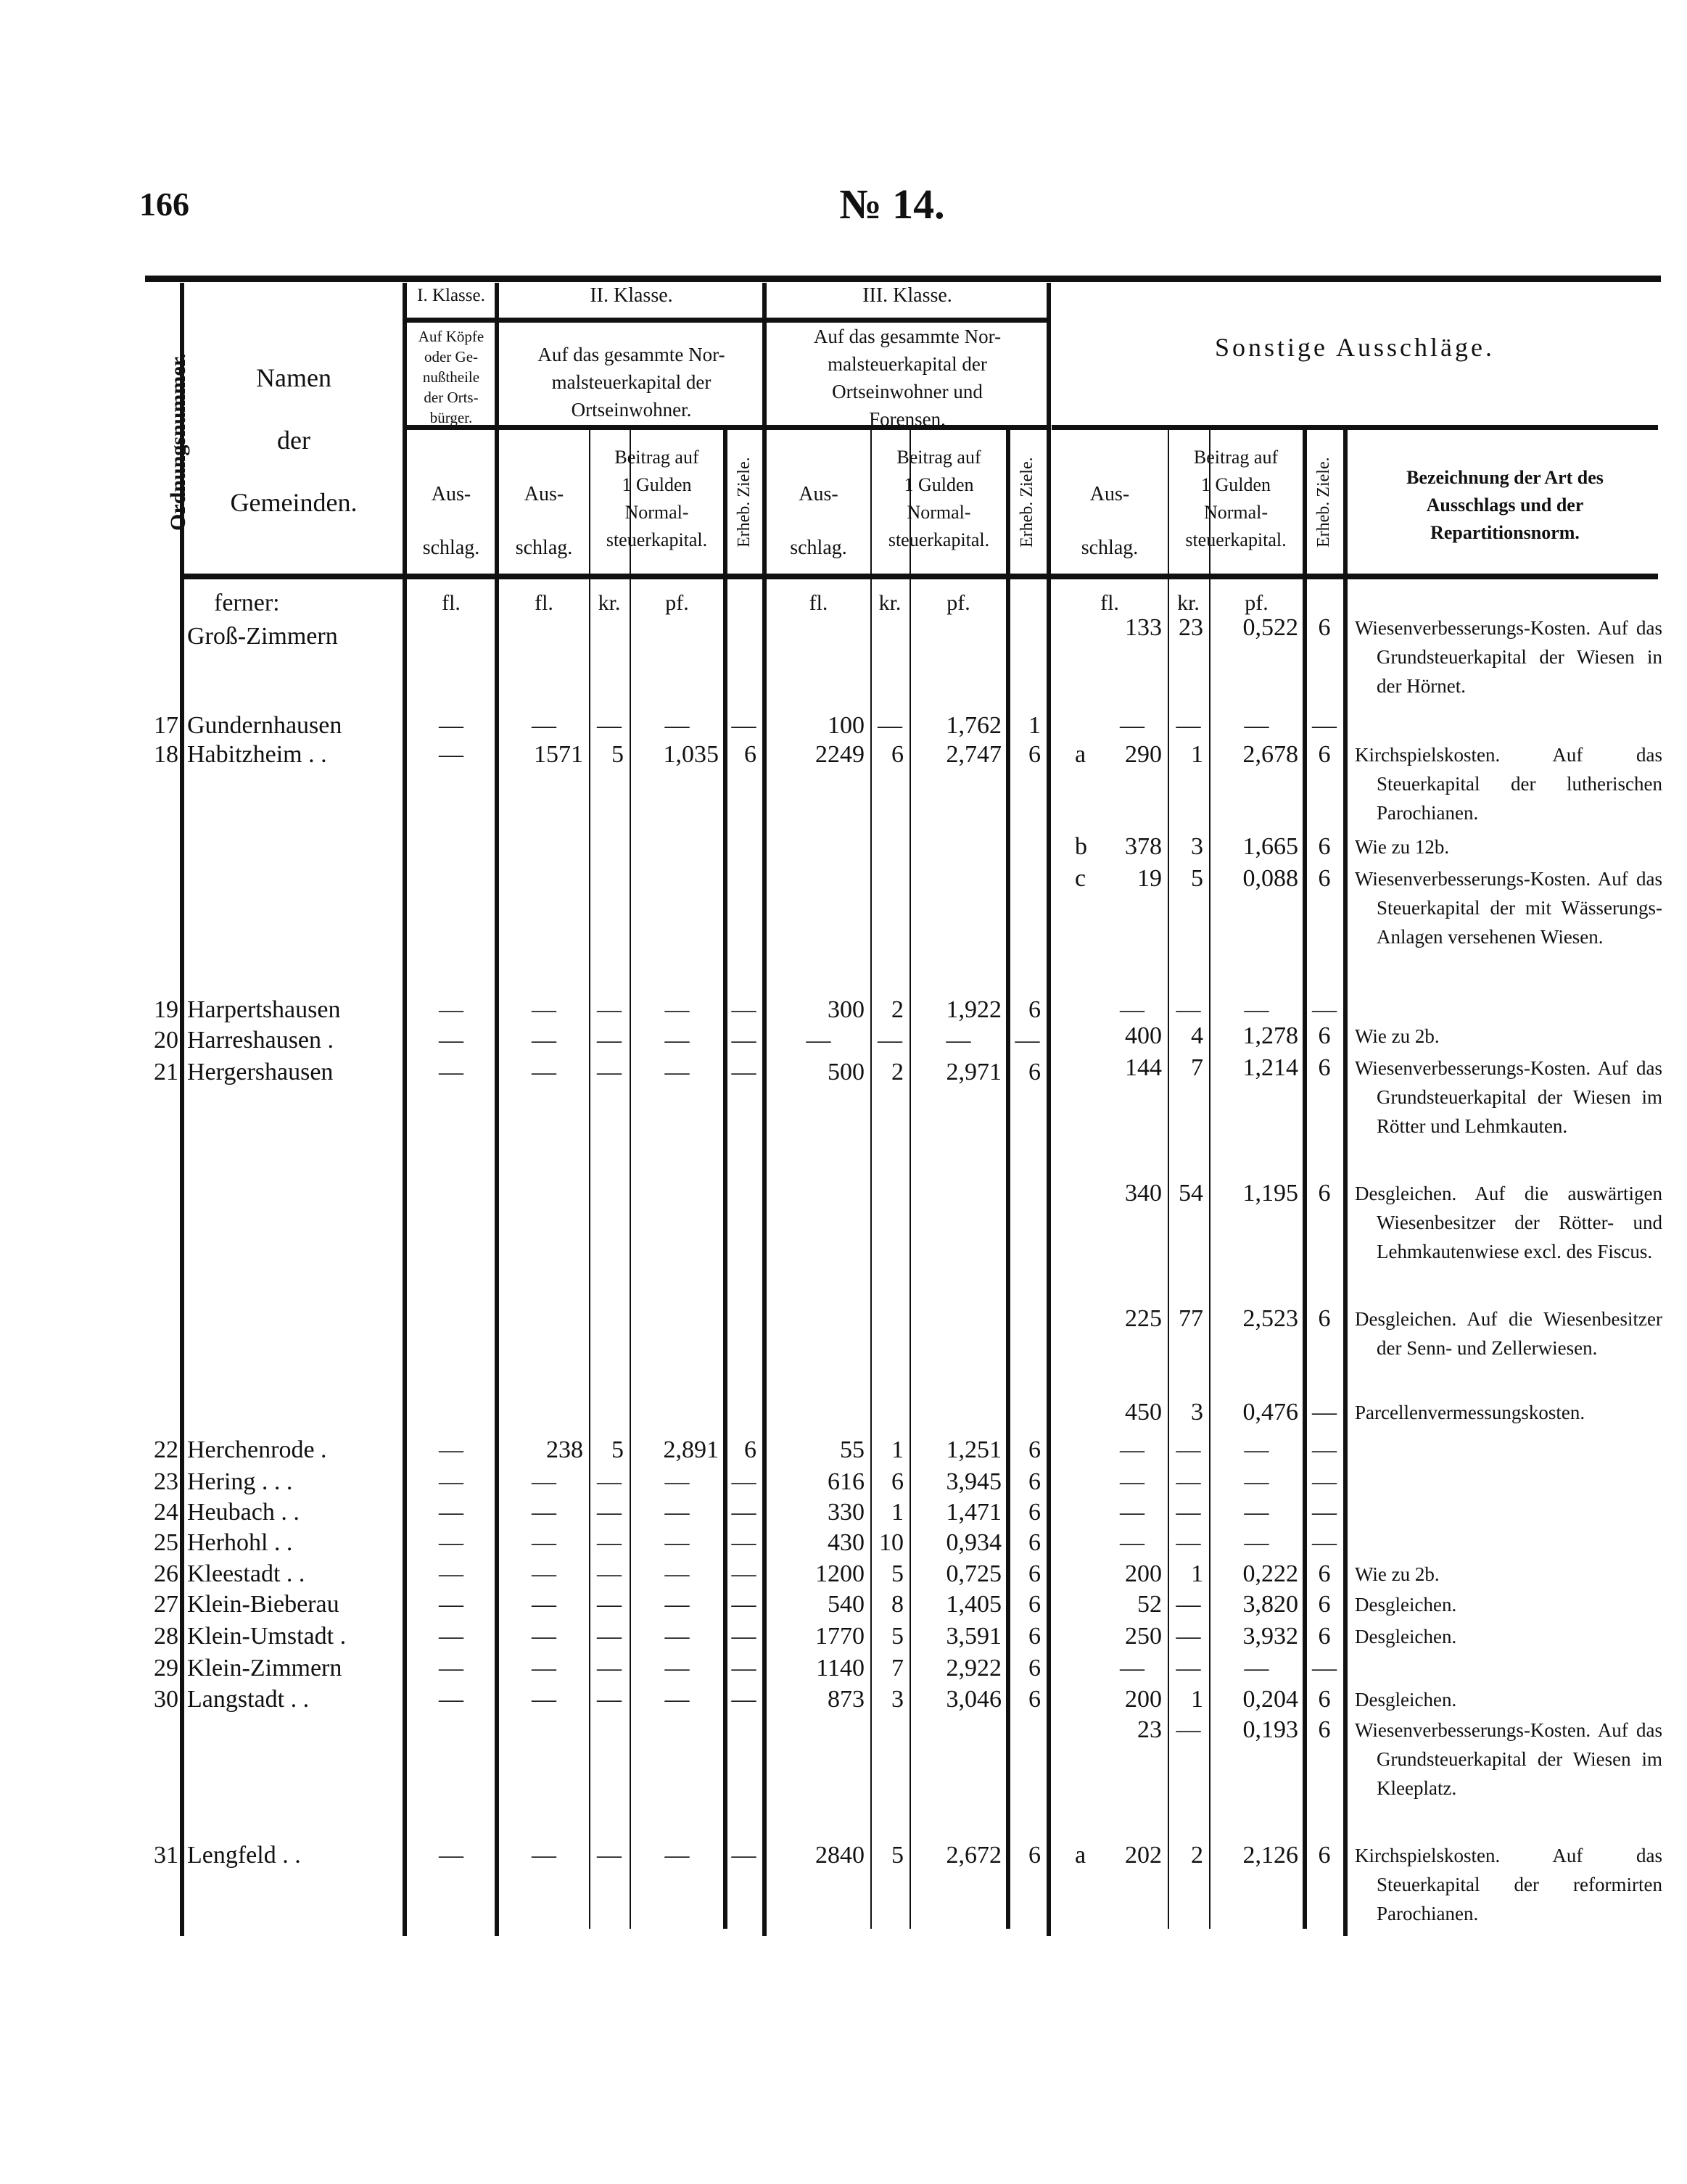 This screenshot has height=2184, width=1687. Describe the element at coordinates (1271, 1729) in the screenshot. I see `sonstige-pf: 0,193` at that location.